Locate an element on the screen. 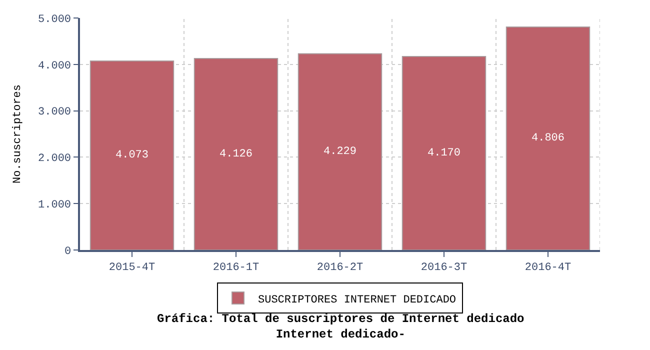 This screenshot has height=350, width=650. text: Gráfica: Total de suscriptores de Internet dedicado is located at coordinates (340, 319).